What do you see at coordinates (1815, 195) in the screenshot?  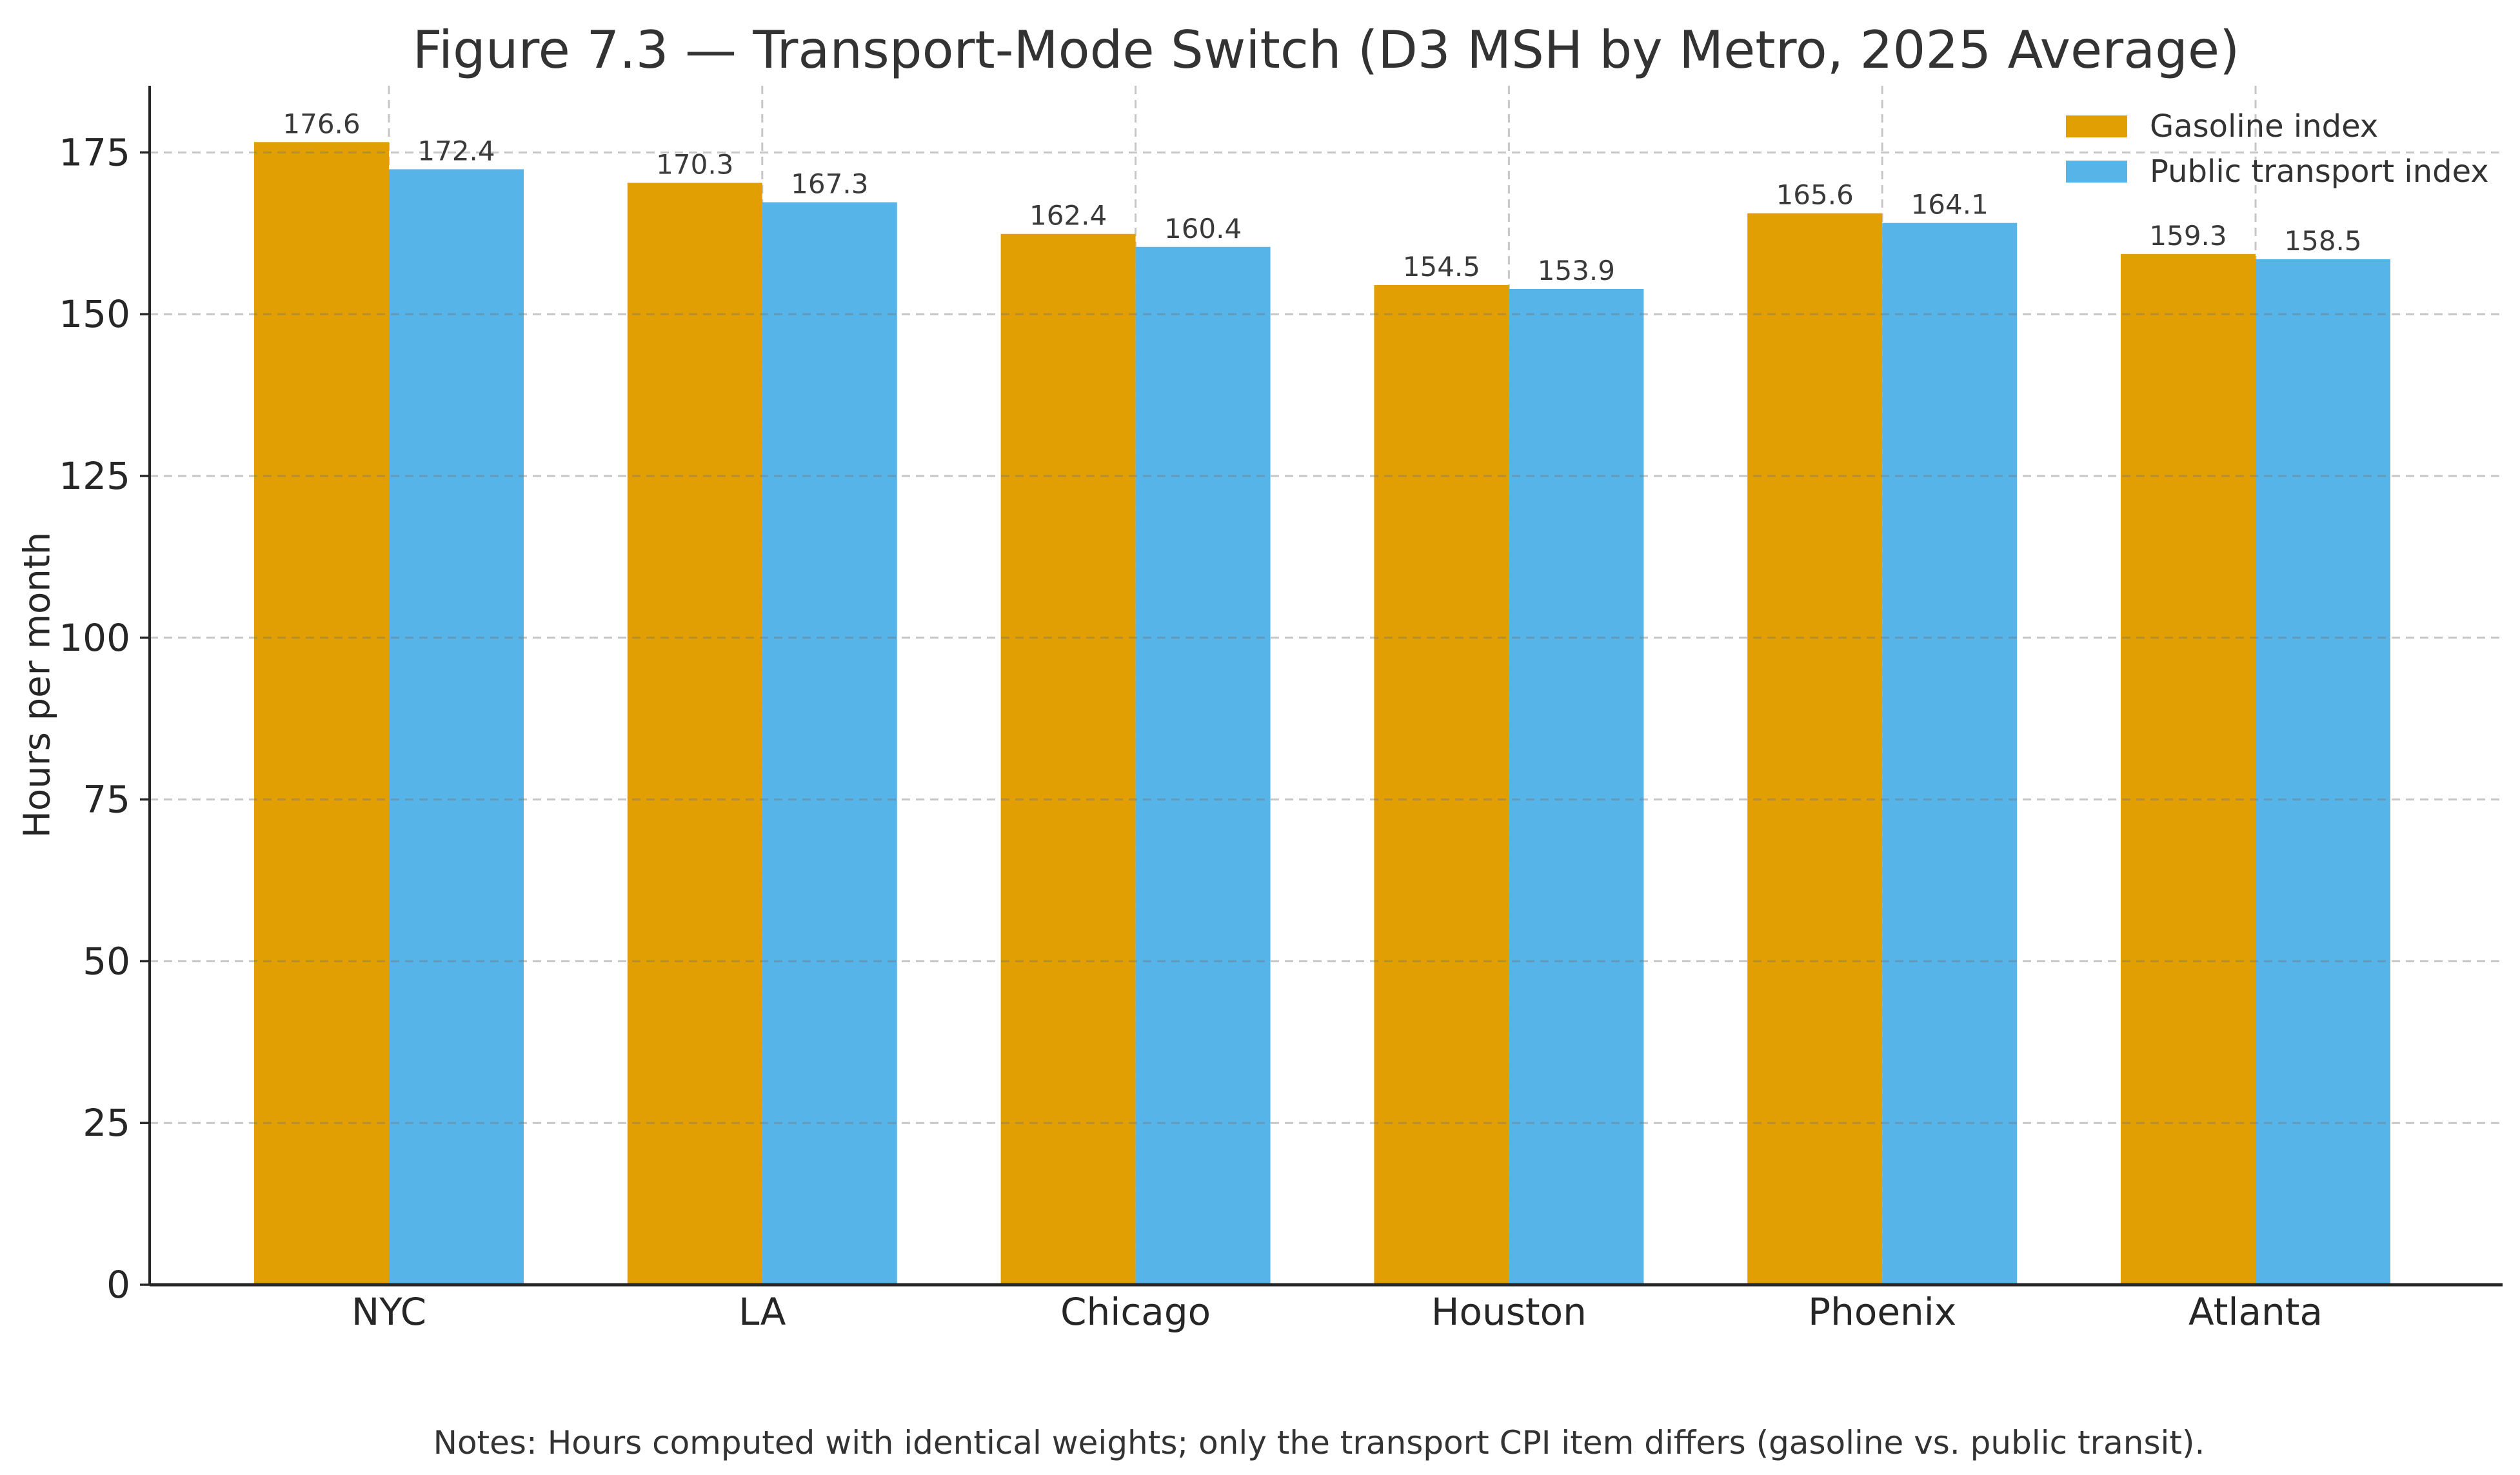 I see `bar-value-label: 165.6` at bounding box center [1815, 195].